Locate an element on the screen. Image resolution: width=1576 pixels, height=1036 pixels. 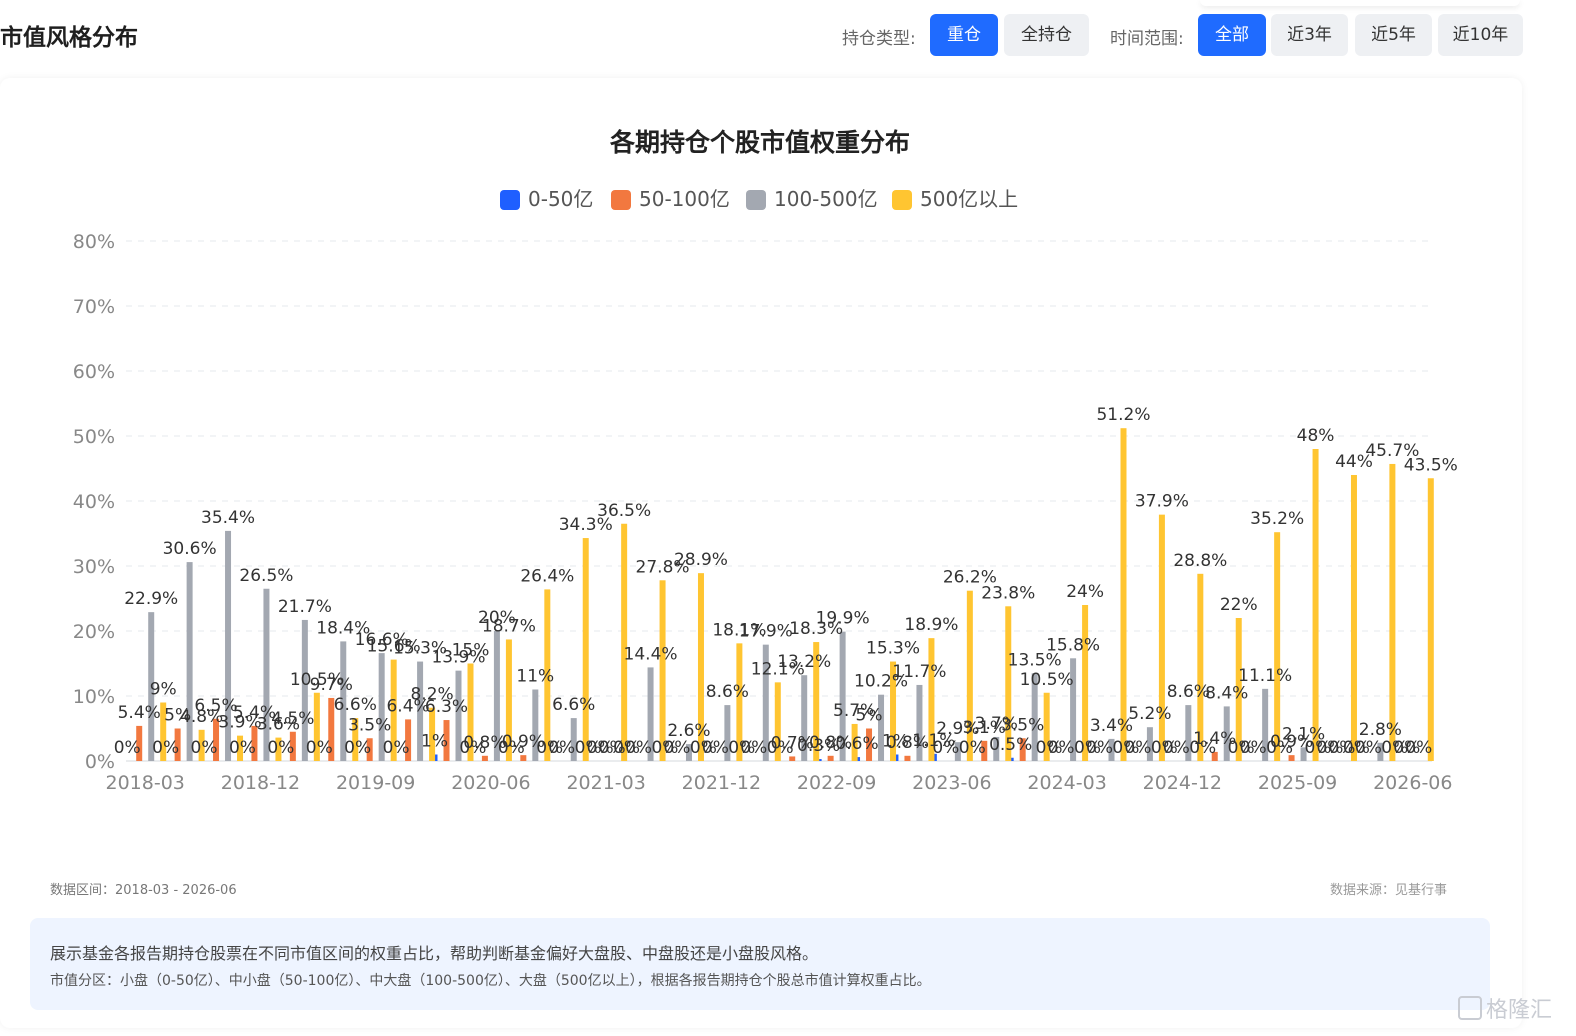
data-label: 6.4% is located at coordinates (407, 706).